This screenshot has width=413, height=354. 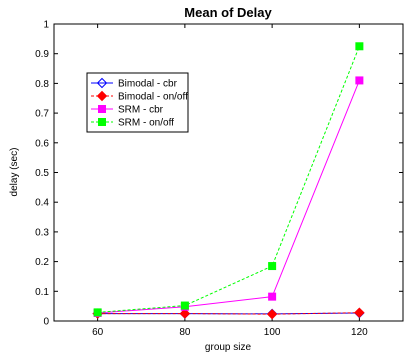 What do you see at coordinates (42, 54) in the screenshot?
I see `y-tick-label-9: 0.9` at bounding box center [42, 54].